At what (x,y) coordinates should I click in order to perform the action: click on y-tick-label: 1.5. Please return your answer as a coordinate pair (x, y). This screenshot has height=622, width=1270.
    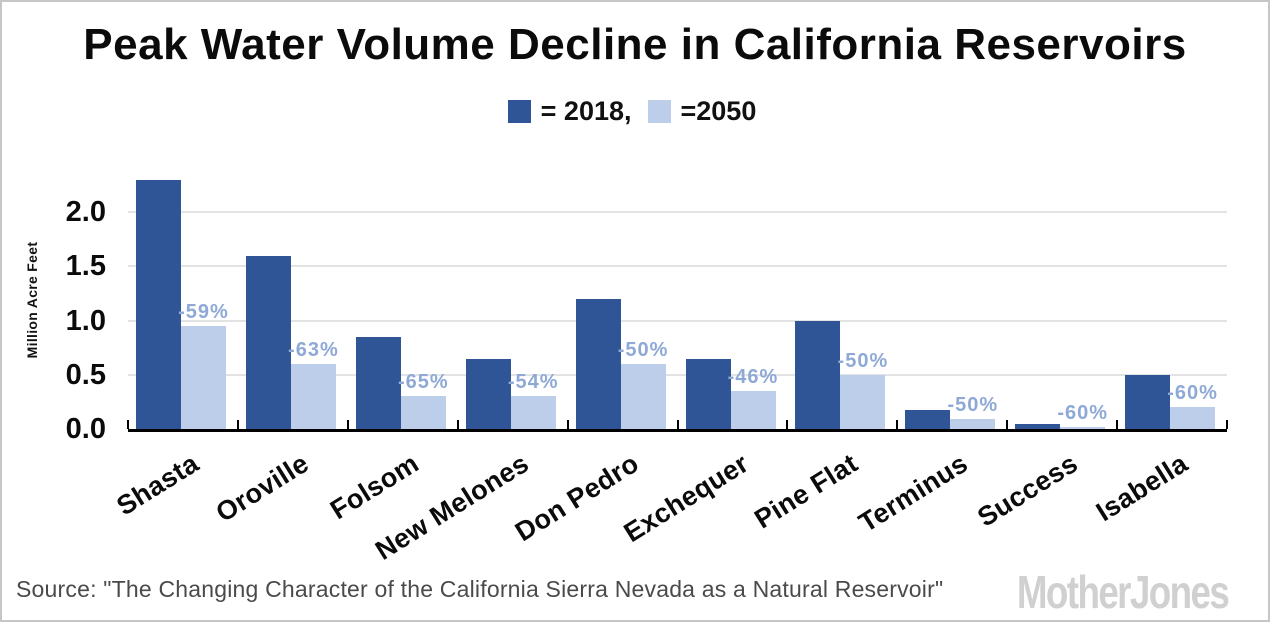
    Looking at the image, I should click on (85, 266).